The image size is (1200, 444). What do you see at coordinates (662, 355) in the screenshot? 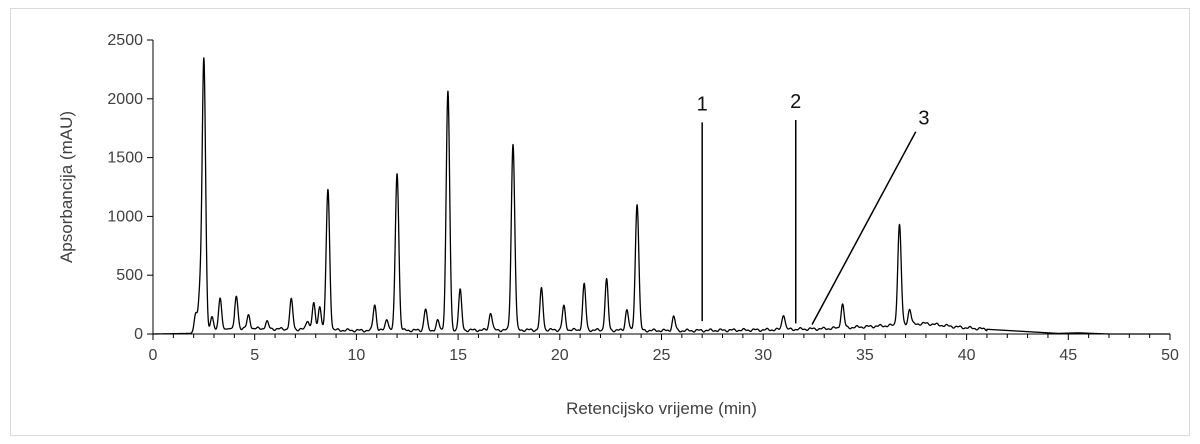
I see `x-tick-label: 25` at bounding box center [662, 355].